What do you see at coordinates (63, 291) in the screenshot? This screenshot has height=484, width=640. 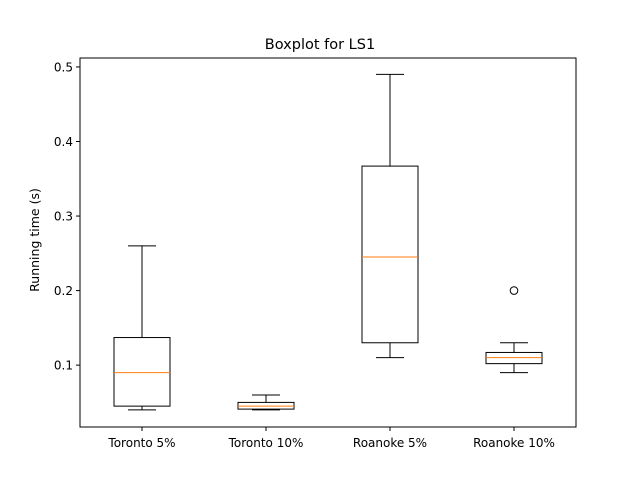 I see `y-tick-label: 0.2` at bounding box center [63, 291].